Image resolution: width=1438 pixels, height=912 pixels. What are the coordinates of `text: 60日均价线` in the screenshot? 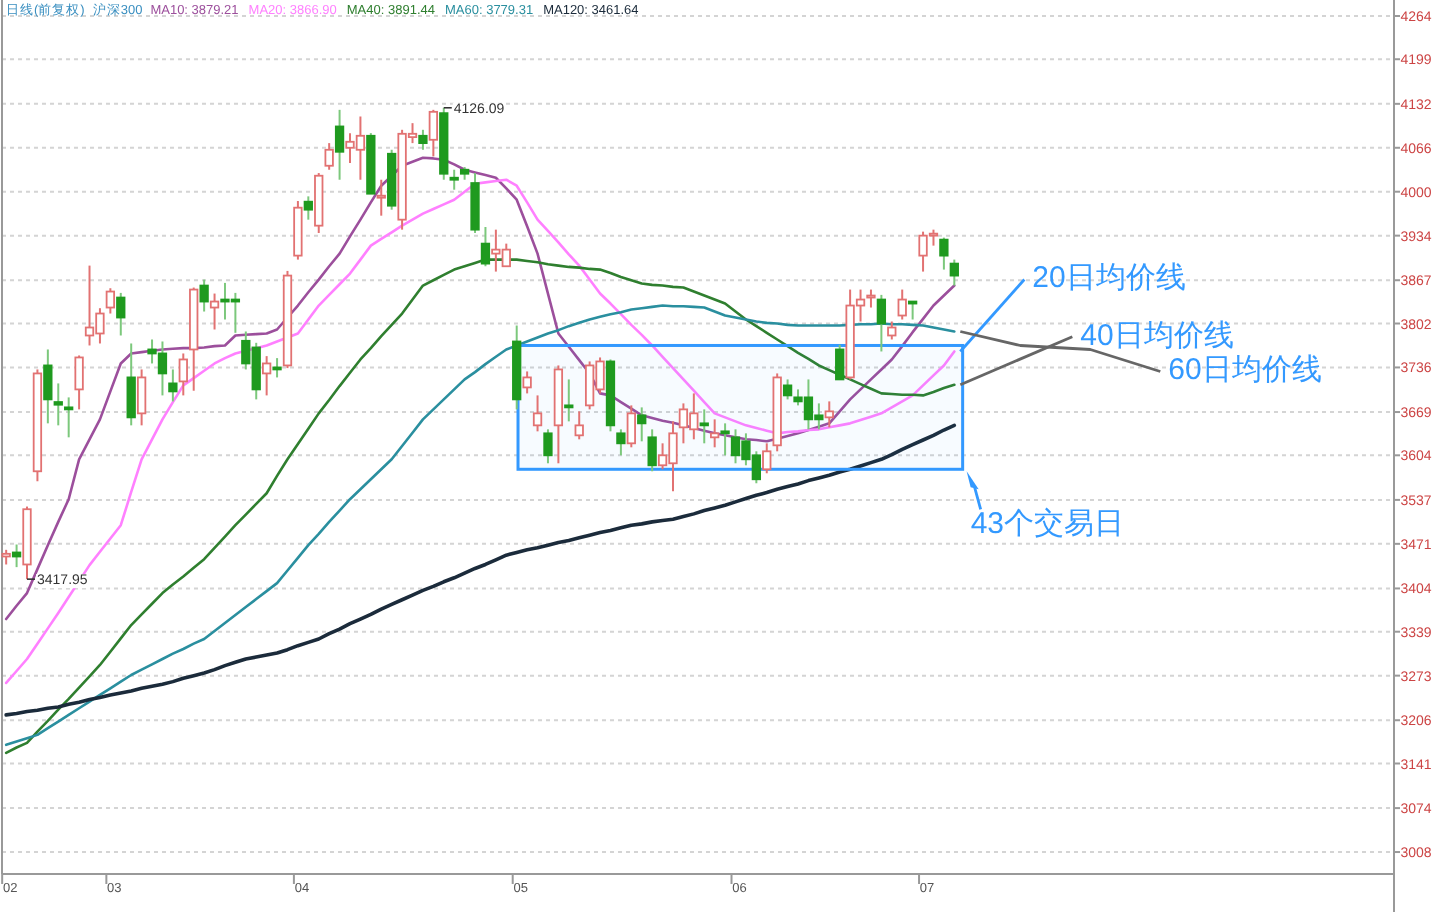 It's located at (1245, 370).